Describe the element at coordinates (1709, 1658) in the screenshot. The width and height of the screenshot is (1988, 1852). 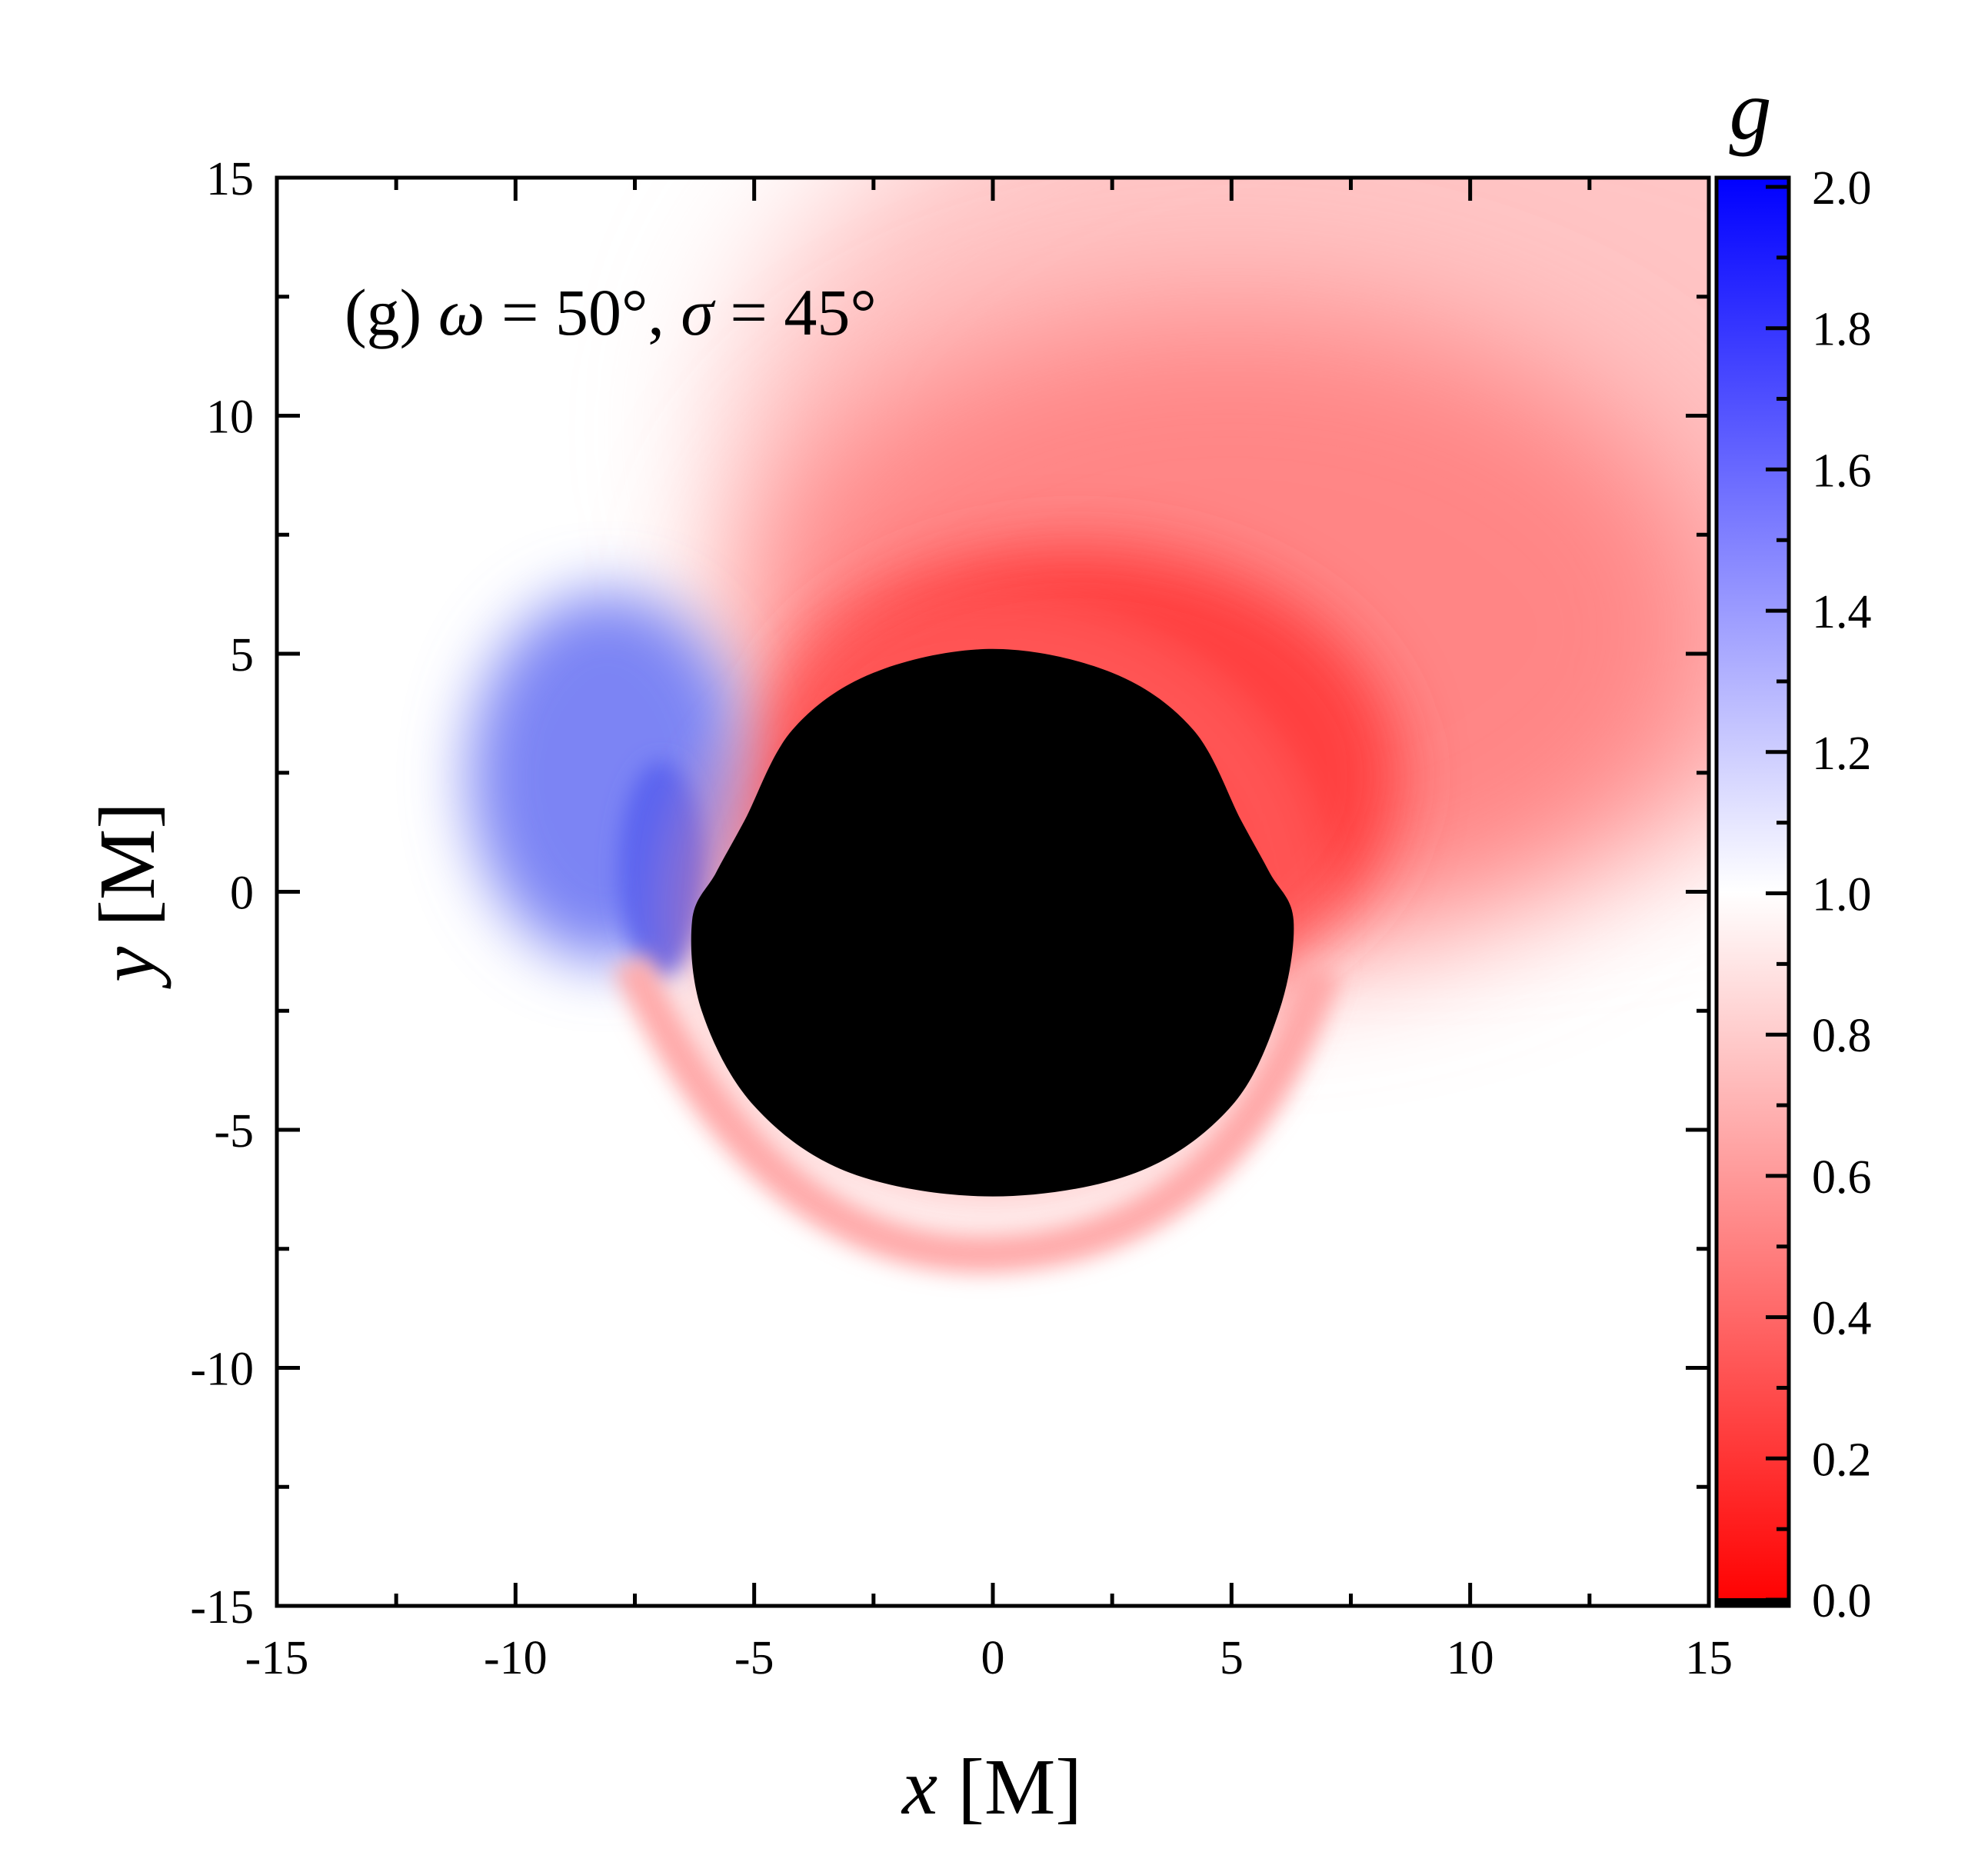
I see `x-tick-label: 15` at that location.